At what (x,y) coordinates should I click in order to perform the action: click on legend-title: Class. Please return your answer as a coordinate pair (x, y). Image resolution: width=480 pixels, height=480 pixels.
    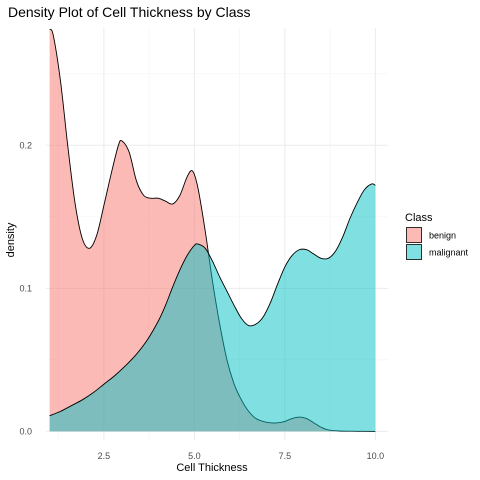
    Looking at the image, I should click on (419, 218).